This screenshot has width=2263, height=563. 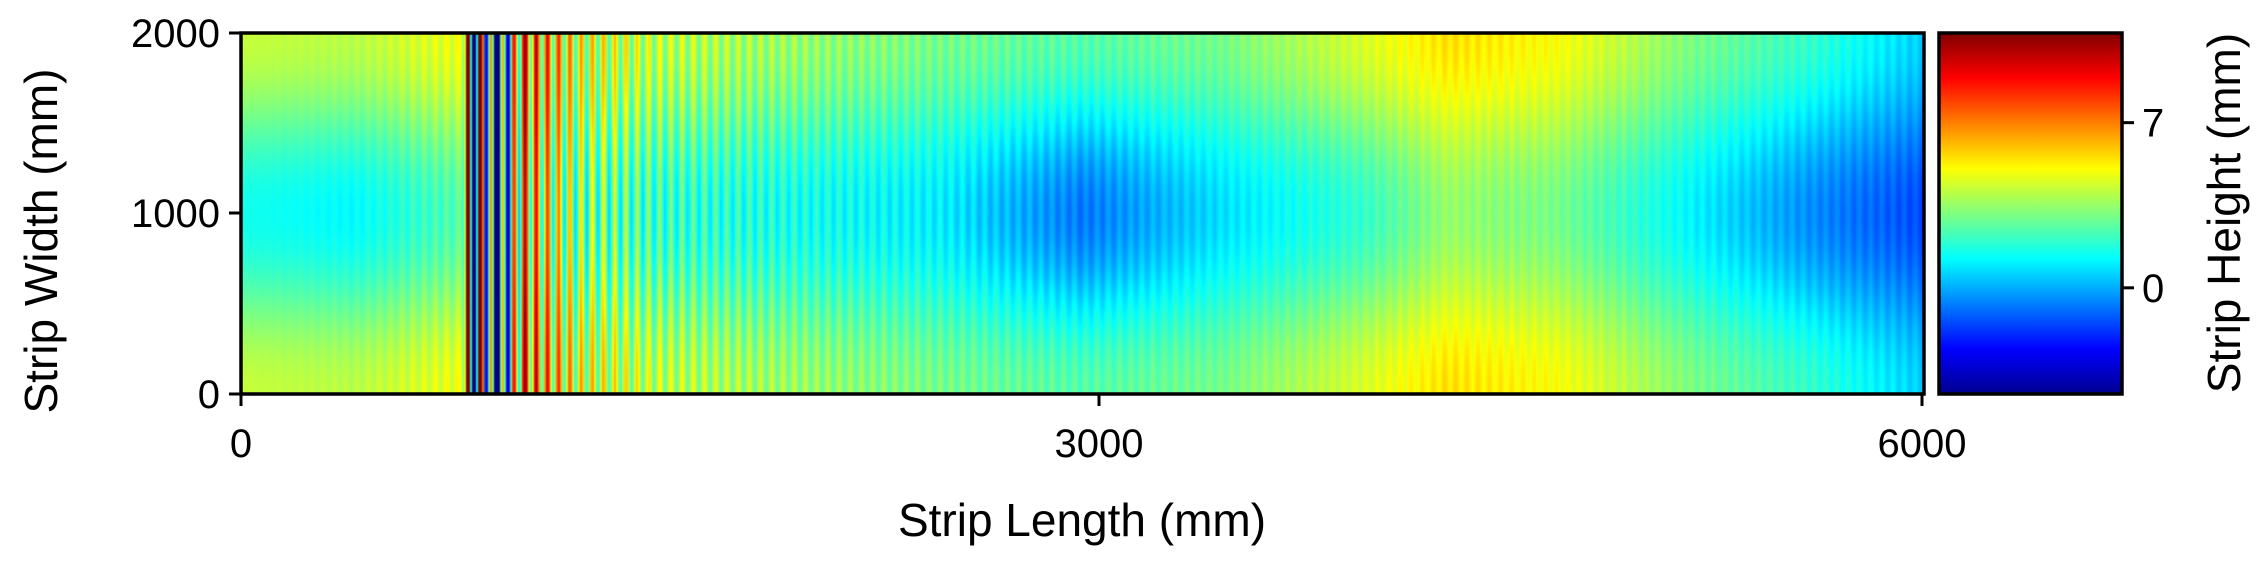 What do you see at coordinates (175, 214) in the screenshot?
I see `y-tick-label-1000: 1000` at bounding box center [175, 214].